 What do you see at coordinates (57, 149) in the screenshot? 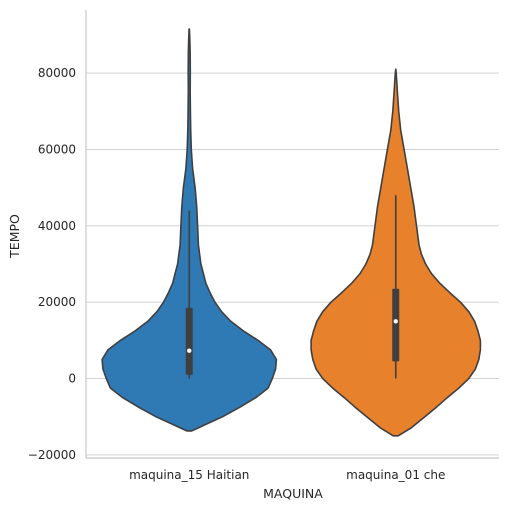
I see `y-tick-label: 60000` at bounding box center [57, 149].